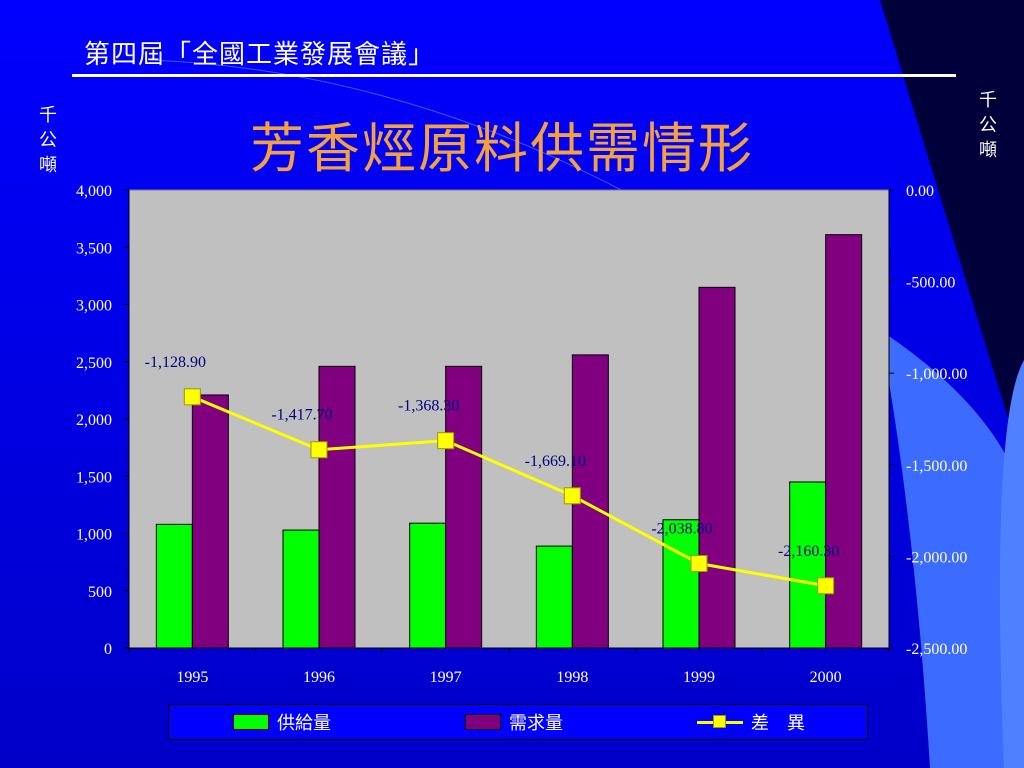 The width and height of the screenshot is (1024, 768). I want to click on difference-data-label: -1,417.70, so click(301, 415).